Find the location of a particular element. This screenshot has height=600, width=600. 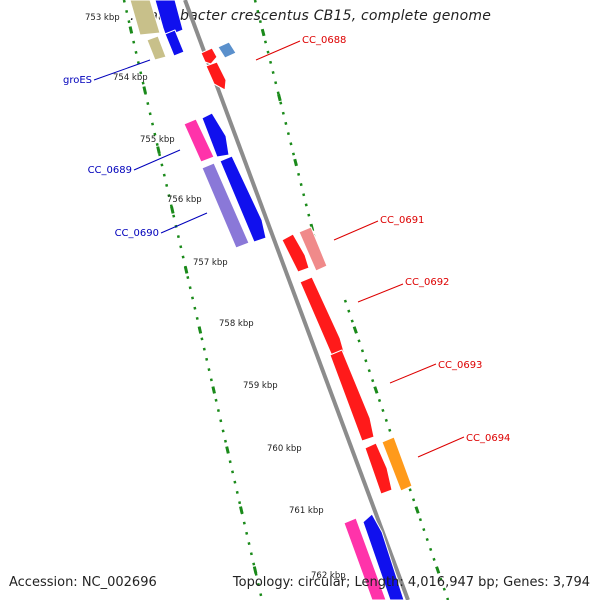

gene-label-CC_0692: CC_0692 is located at coordinates (427, 282).